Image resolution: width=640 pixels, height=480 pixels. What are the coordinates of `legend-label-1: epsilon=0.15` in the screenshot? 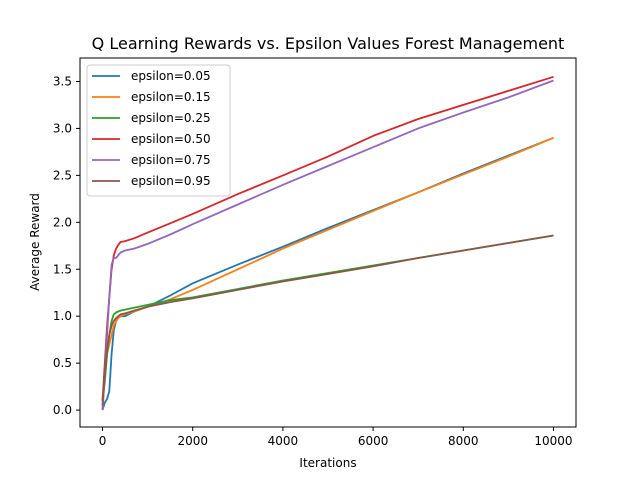 It's located at (171, 97).